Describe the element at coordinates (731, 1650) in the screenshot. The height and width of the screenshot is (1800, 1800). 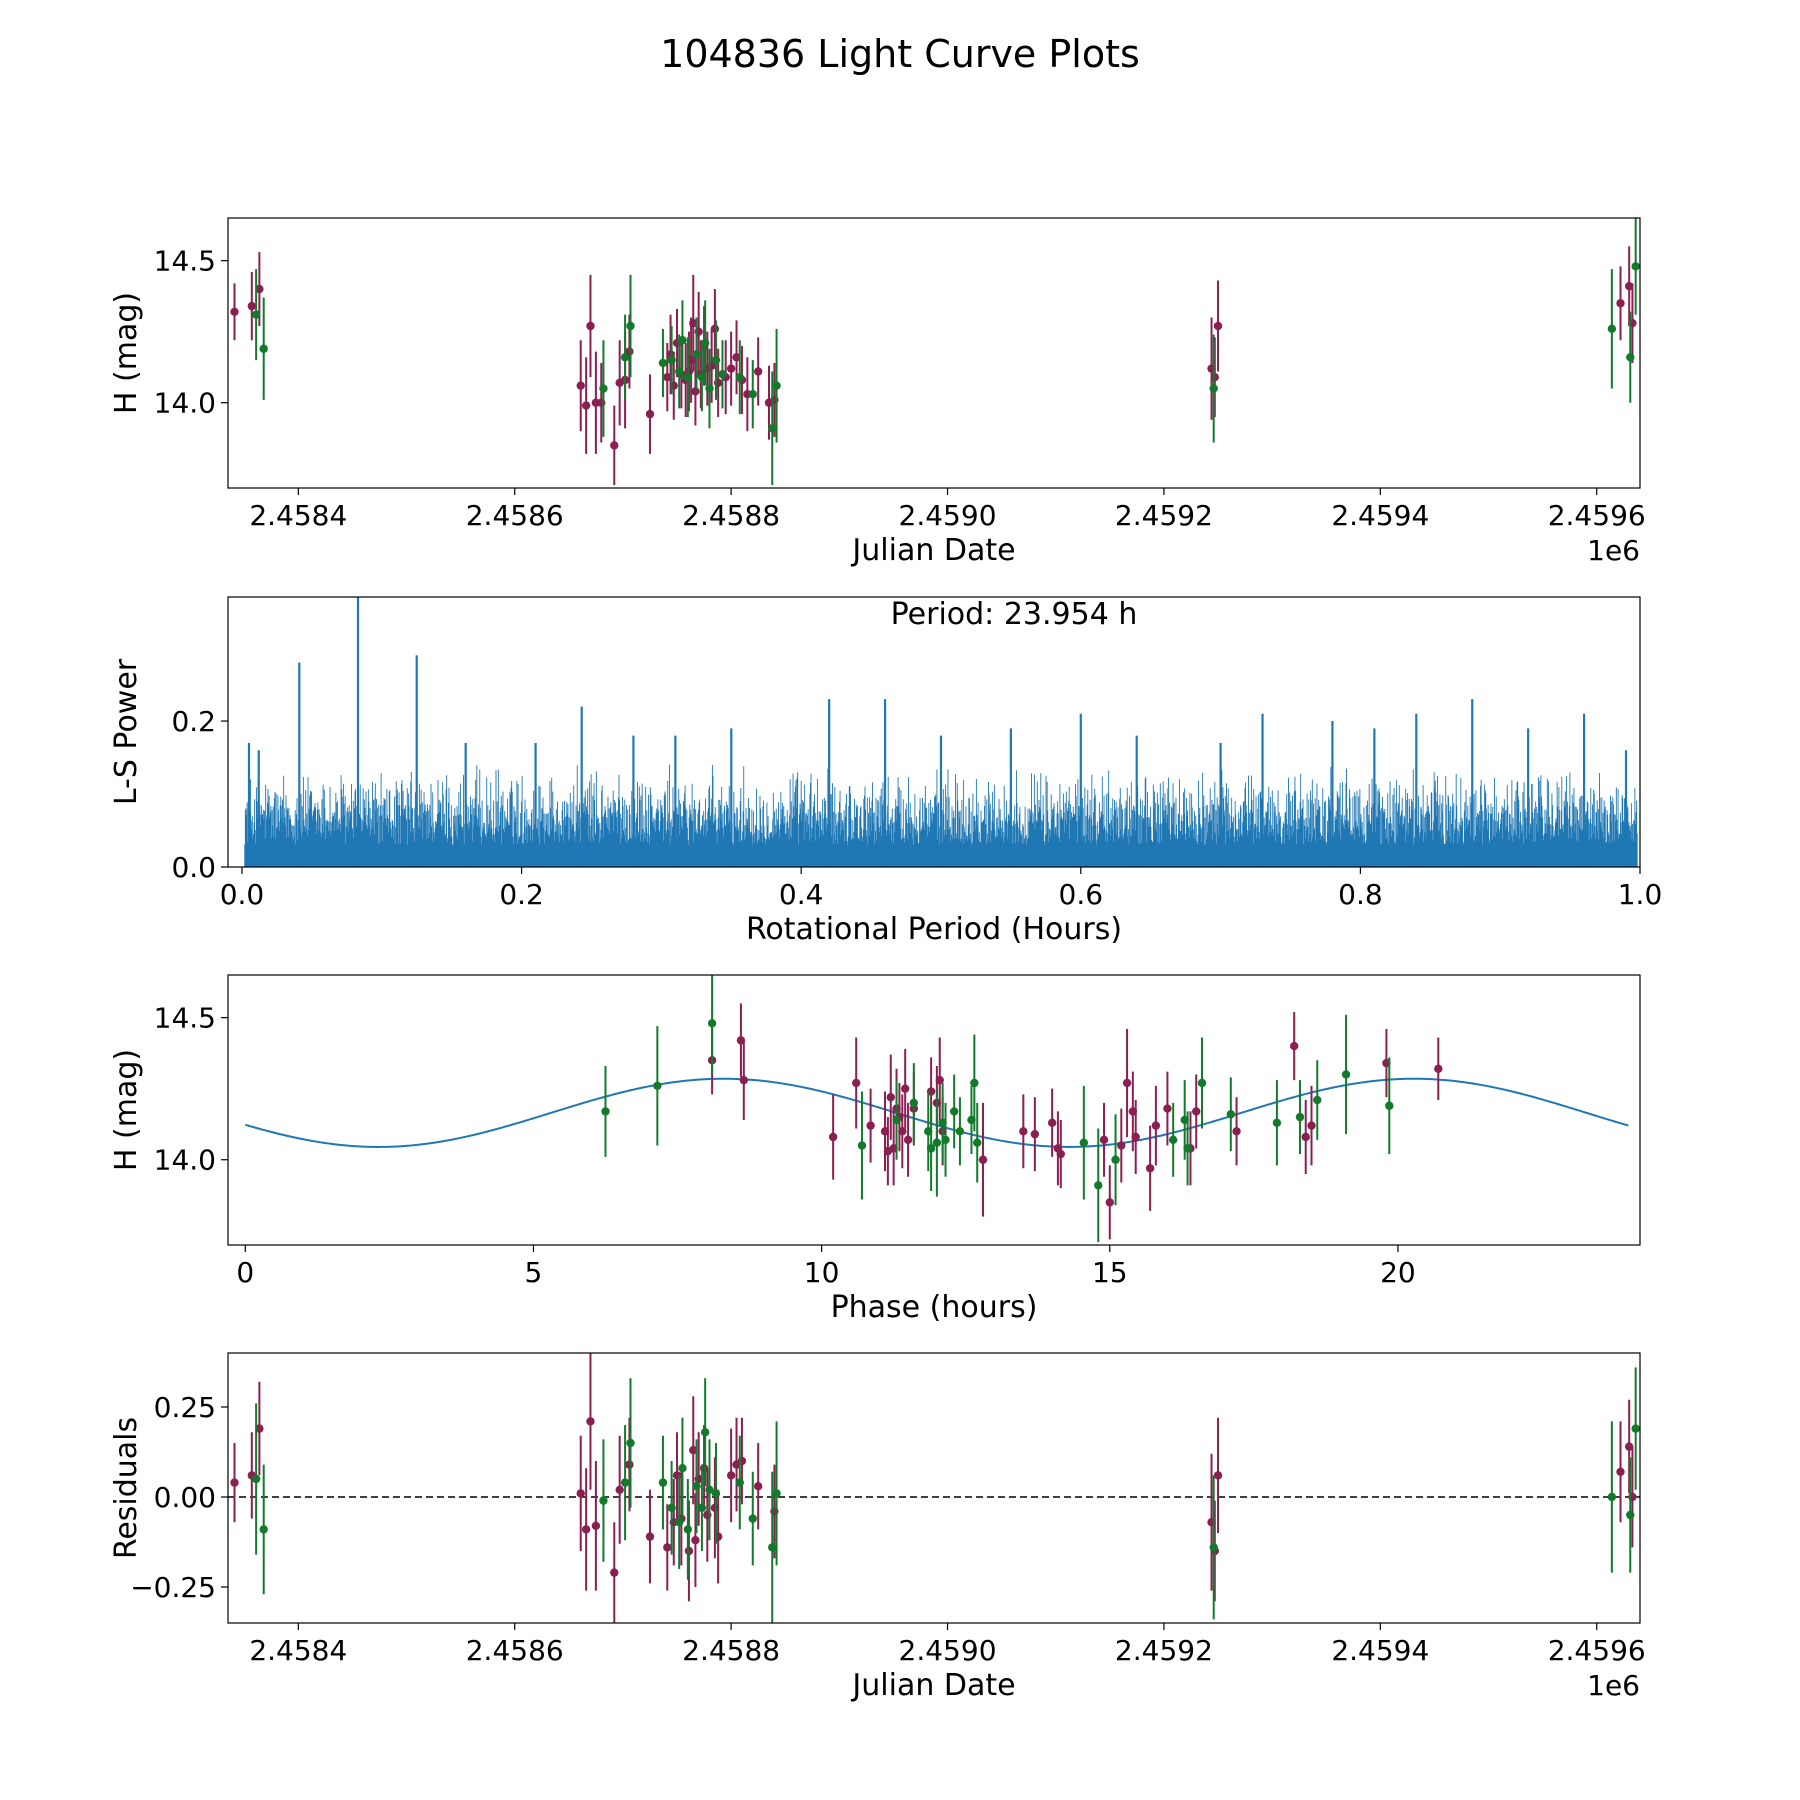
I see `x-tick-label: 2.4588` at that location.